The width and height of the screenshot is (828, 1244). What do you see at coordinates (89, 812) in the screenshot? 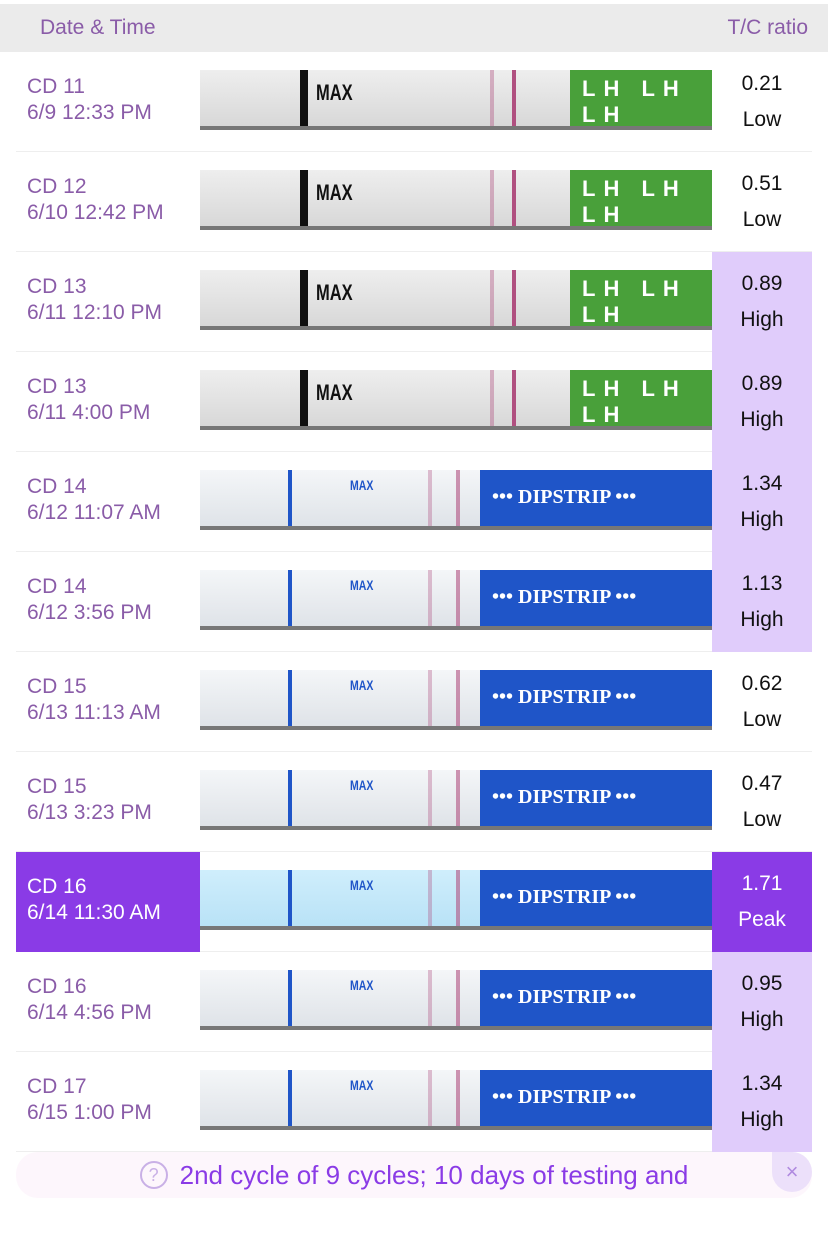
I see `test-time: 6/13 3:23 PM` at bounding box center [89, 812].